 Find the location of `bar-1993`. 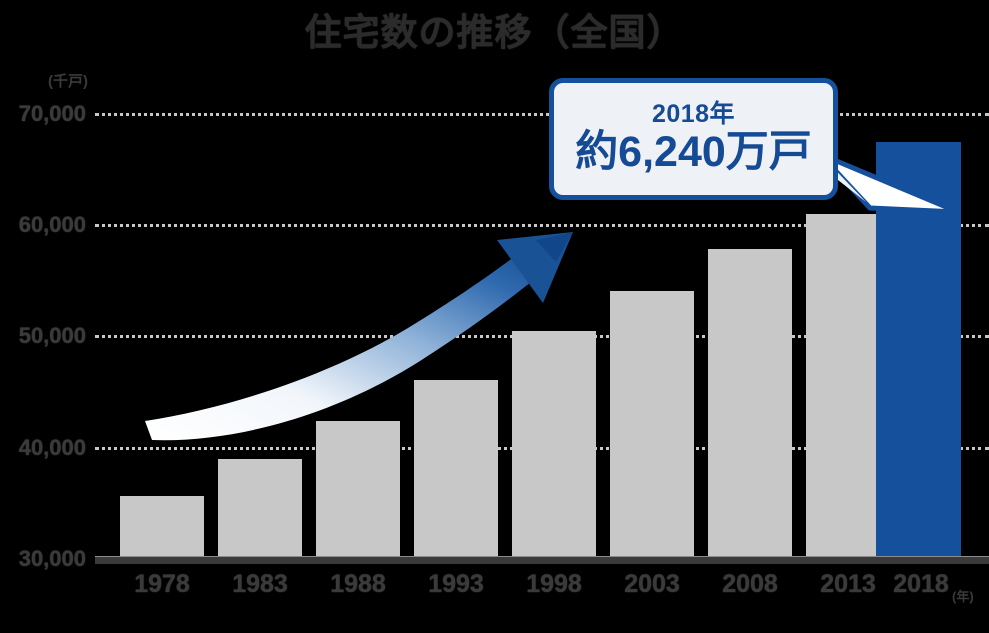

bar-1993 is located at coordinates (456, 468).